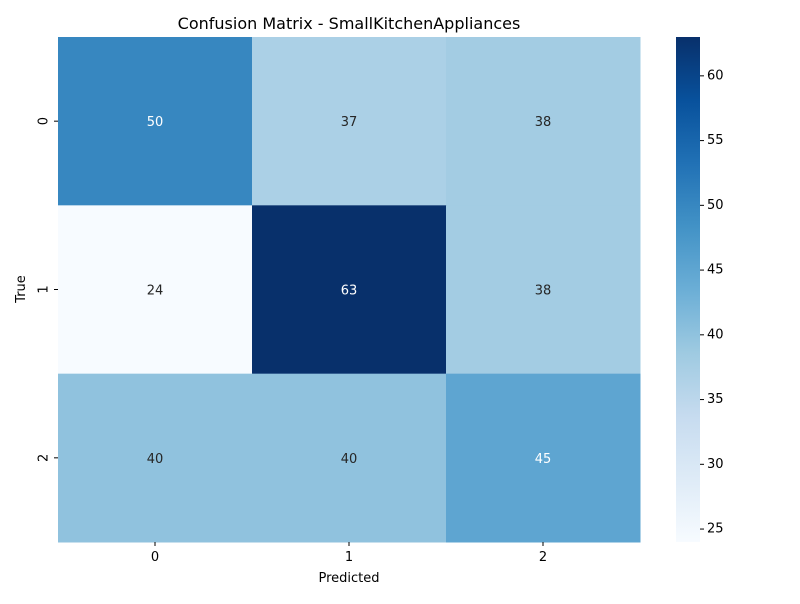  Describe the element at coordinates (348, 578) in the screenshot. I see `x-axis-label: Predicted` at that location.